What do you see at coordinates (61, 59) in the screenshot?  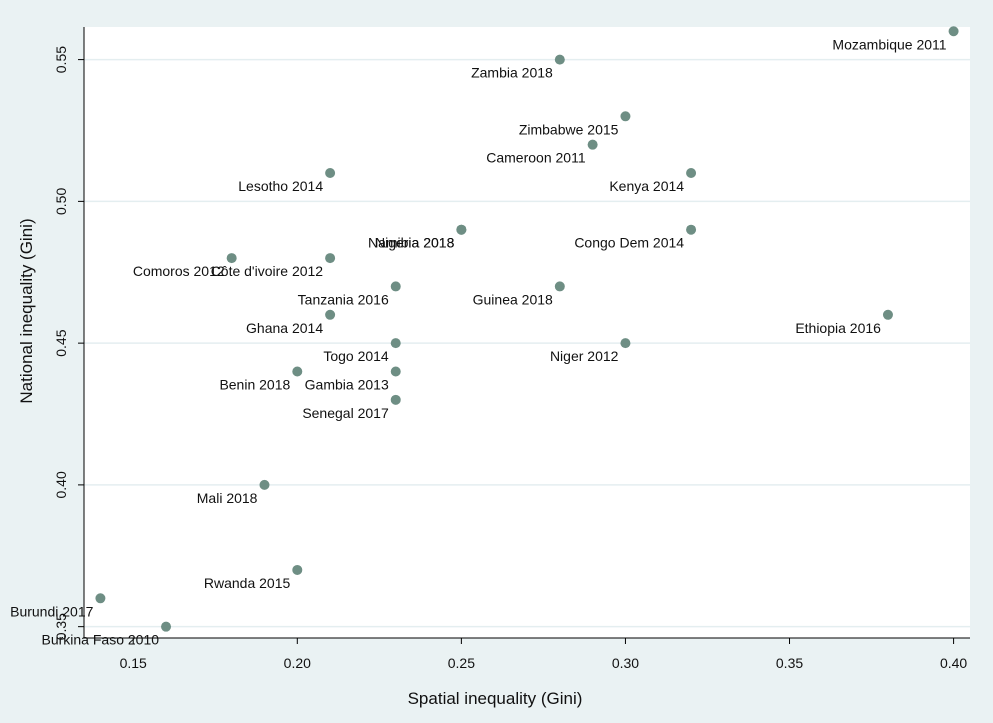 I see `y-tick-label: 0.55` at bounding box center [61, 59].